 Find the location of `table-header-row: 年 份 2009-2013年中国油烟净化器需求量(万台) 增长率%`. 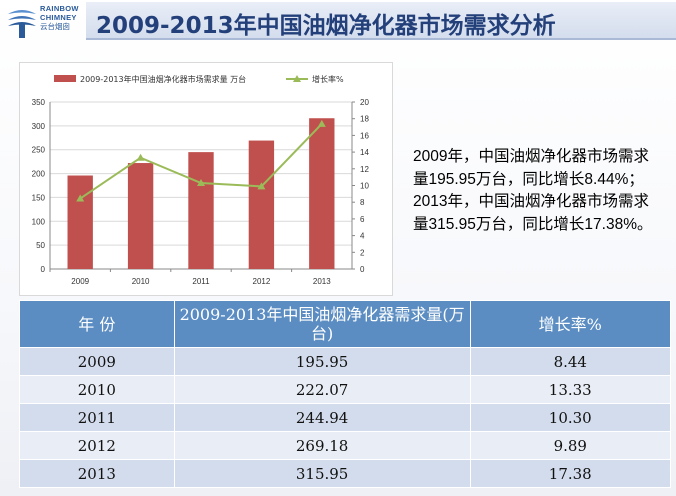

table-header-row: 年 份 2009-2013年中国油烟净化器需求量(万台) 增长率% is located at coordinates (345, 324).